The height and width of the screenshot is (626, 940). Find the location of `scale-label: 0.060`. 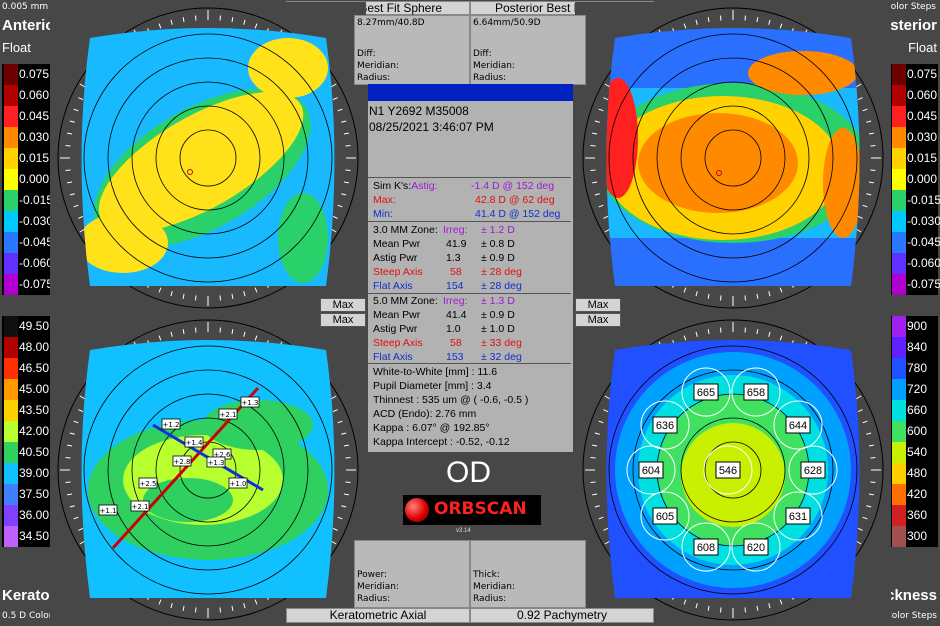

scale-label: 0.060 is located at coordinates (922, 95).